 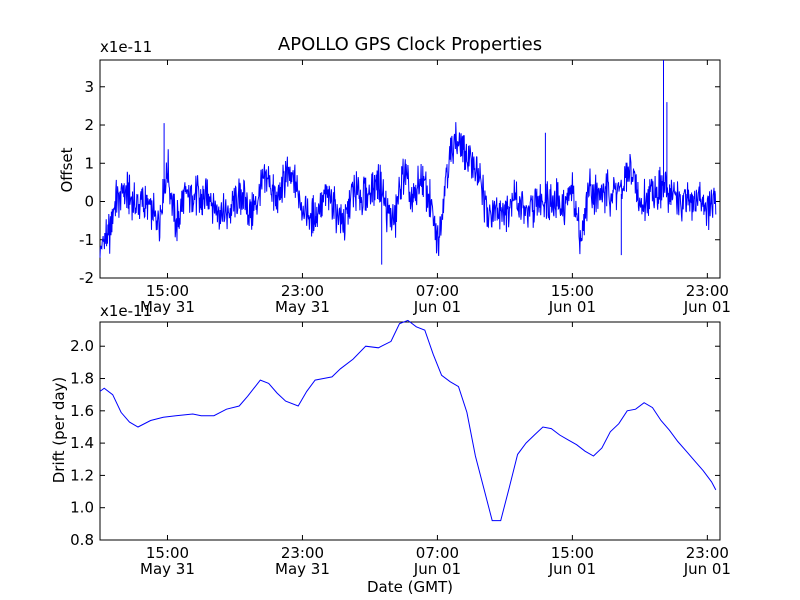 I want to click on y-tick-label: 1.0, so click(x=82, y=508).